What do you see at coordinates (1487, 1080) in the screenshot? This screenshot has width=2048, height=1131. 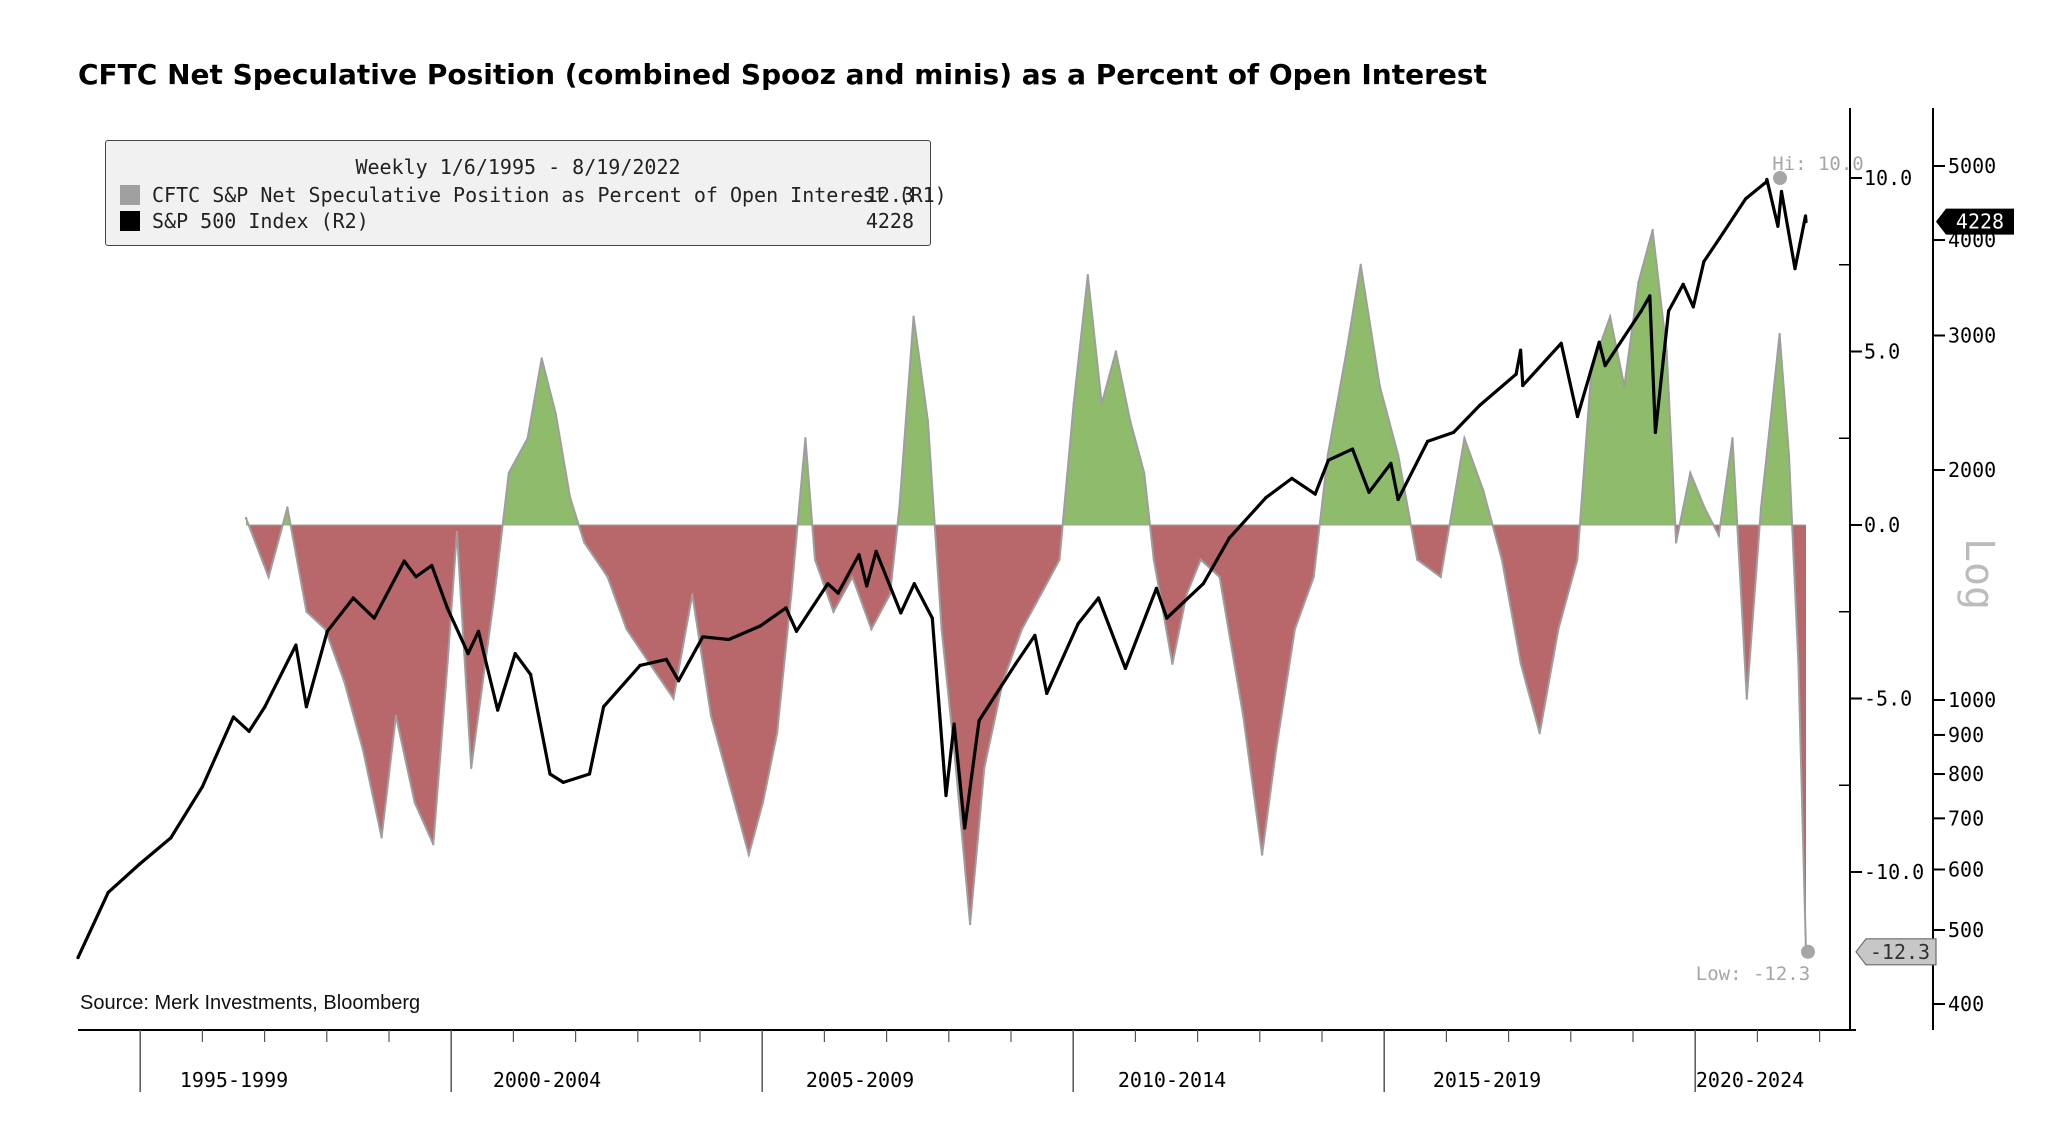 I see `x-period-label-4: 2015-2019` at bounding box center [1487, 1080].